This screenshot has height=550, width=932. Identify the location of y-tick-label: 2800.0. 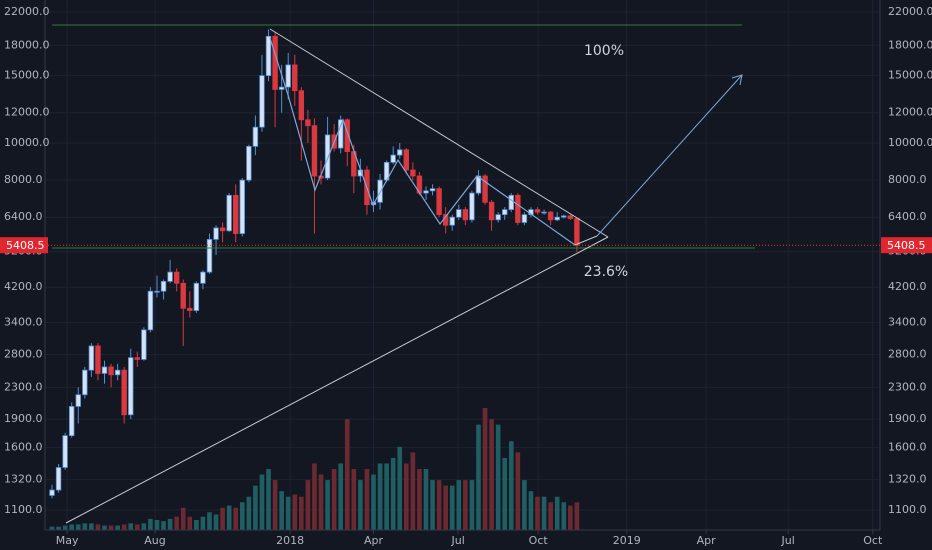
(23, 354).